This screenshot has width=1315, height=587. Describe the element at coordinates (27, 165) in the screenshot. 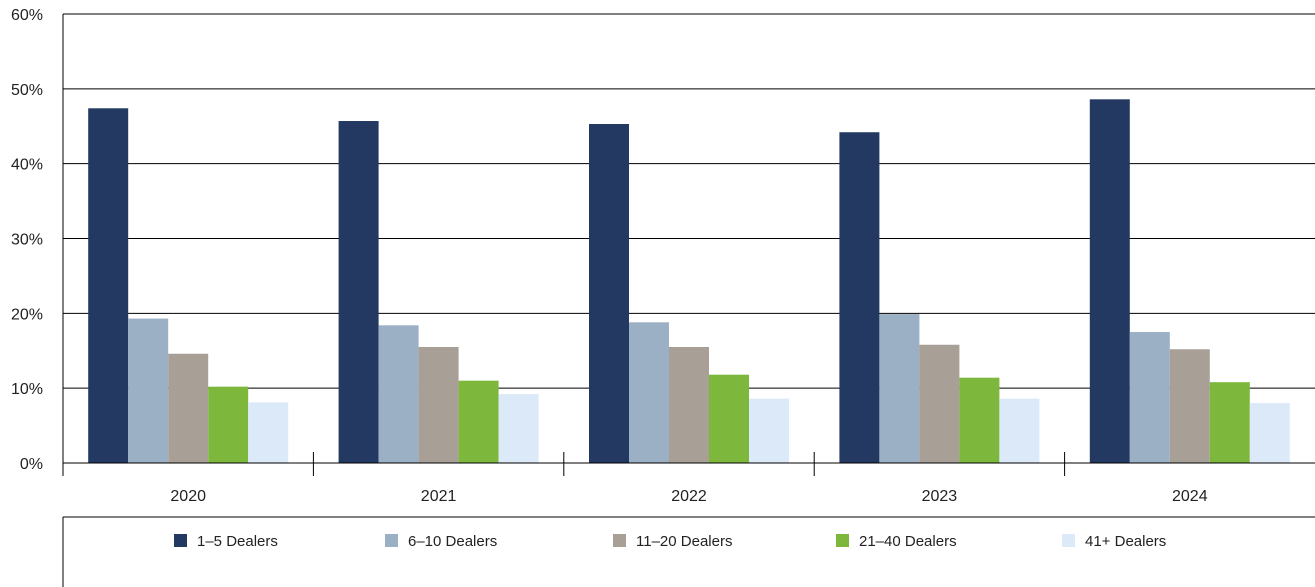

I see `y-tick-label: 40%` at that location.